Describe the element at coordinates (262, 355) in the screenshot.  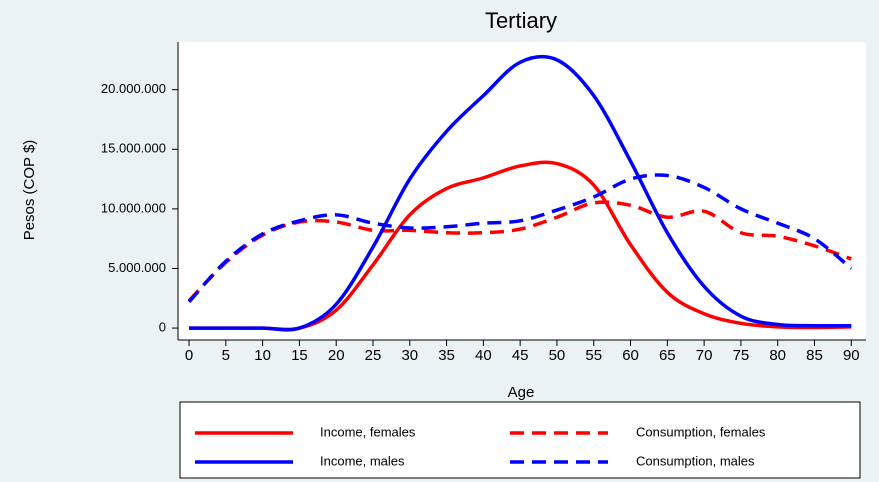
I see `x-tick-label: 10` at that location.